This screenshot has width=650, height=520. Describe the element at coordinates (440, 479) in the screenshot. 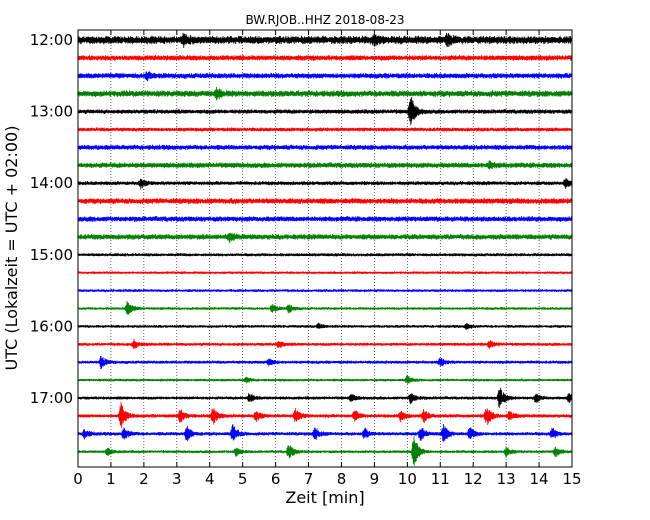

I see `x-tick-label-11: 11` at that location.